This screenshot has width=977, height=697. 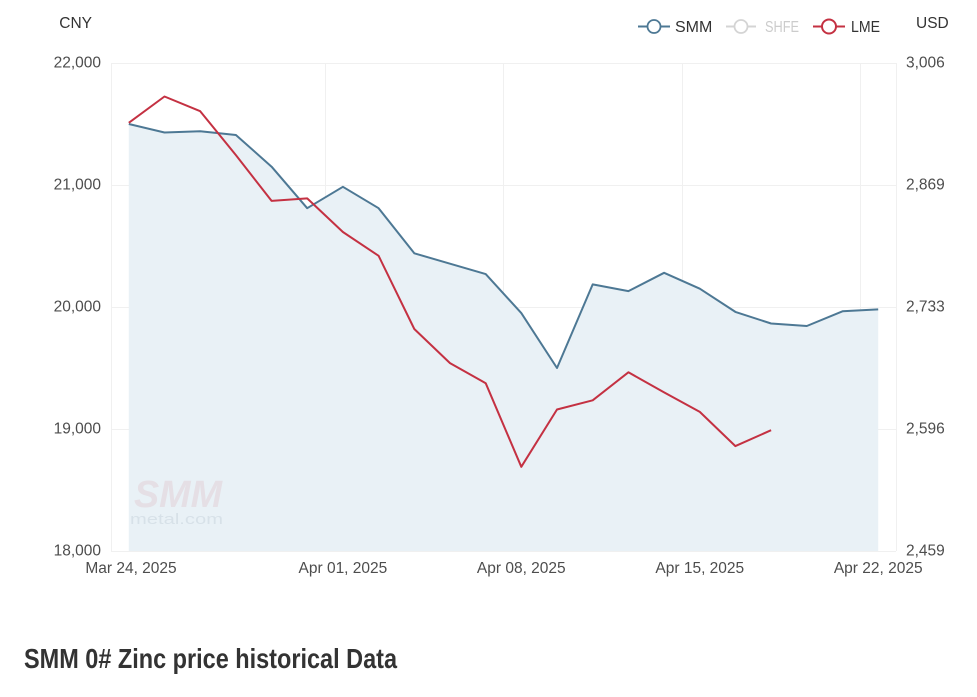 What do you see at coordinates (925, 429) in the screenshot?
I see `svg-text: 2,596` at bounding box center [925, 429].